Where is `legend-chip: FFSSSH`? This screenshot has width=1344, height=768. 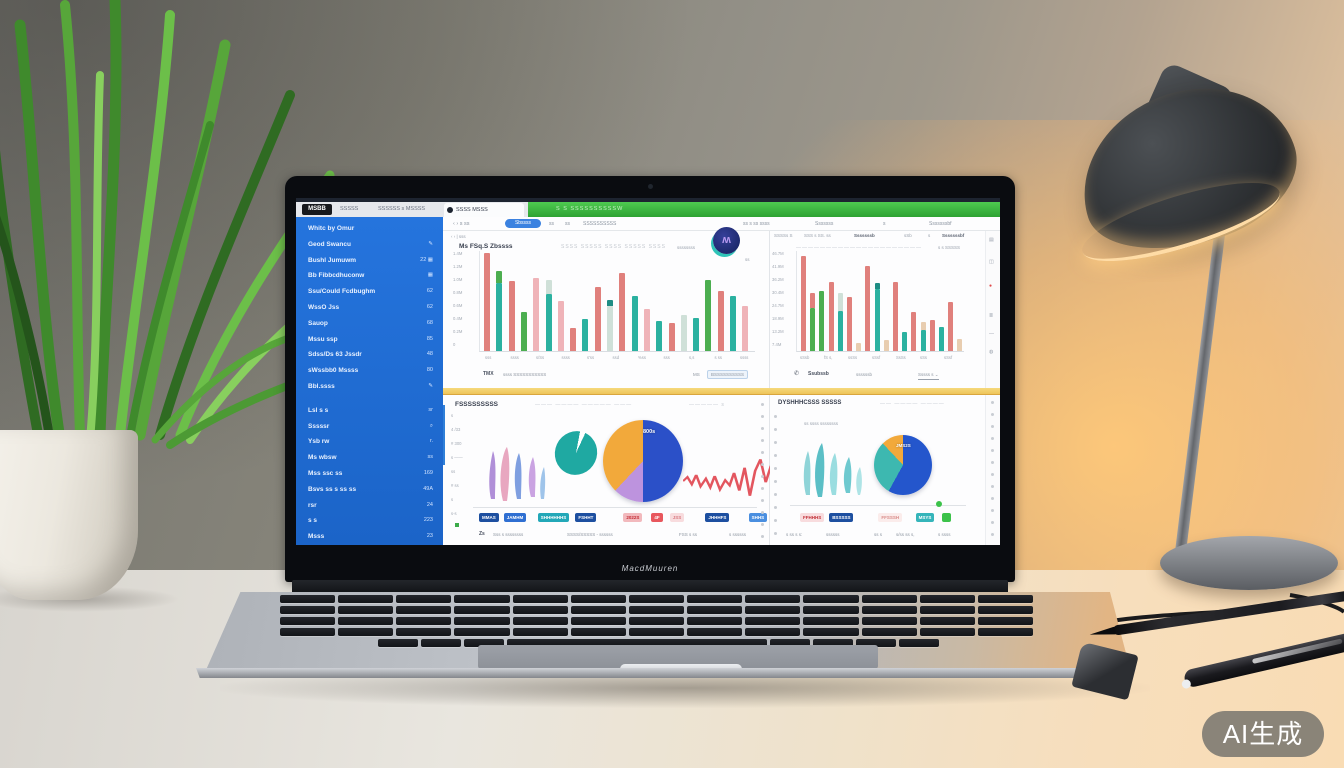
legend-chip: FFSSSH is located at coordinates (890, 517).